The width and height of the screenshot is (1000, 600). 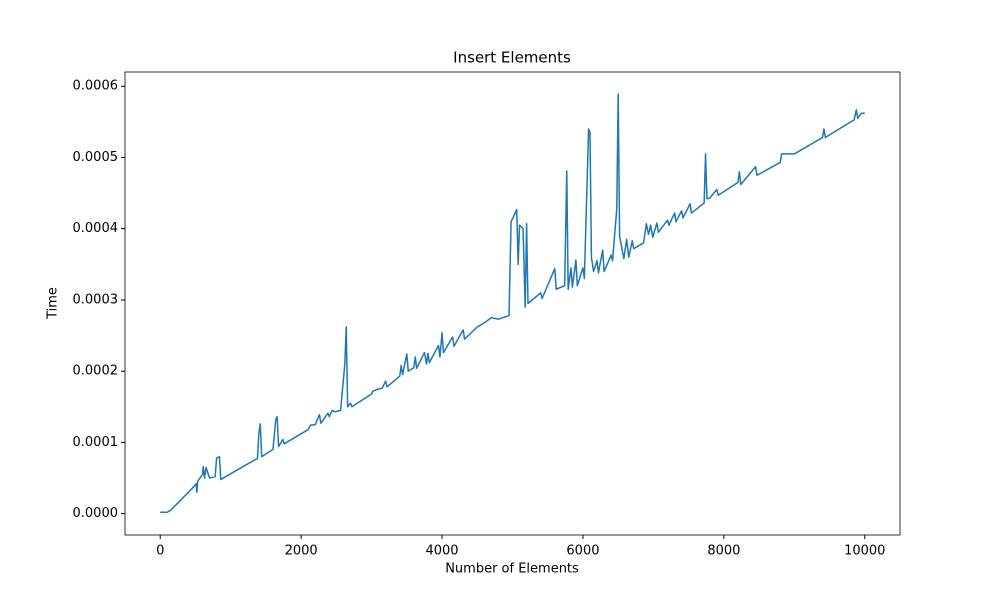 I want to click on x-tick-label: 2000, so click(x=301, y=551).